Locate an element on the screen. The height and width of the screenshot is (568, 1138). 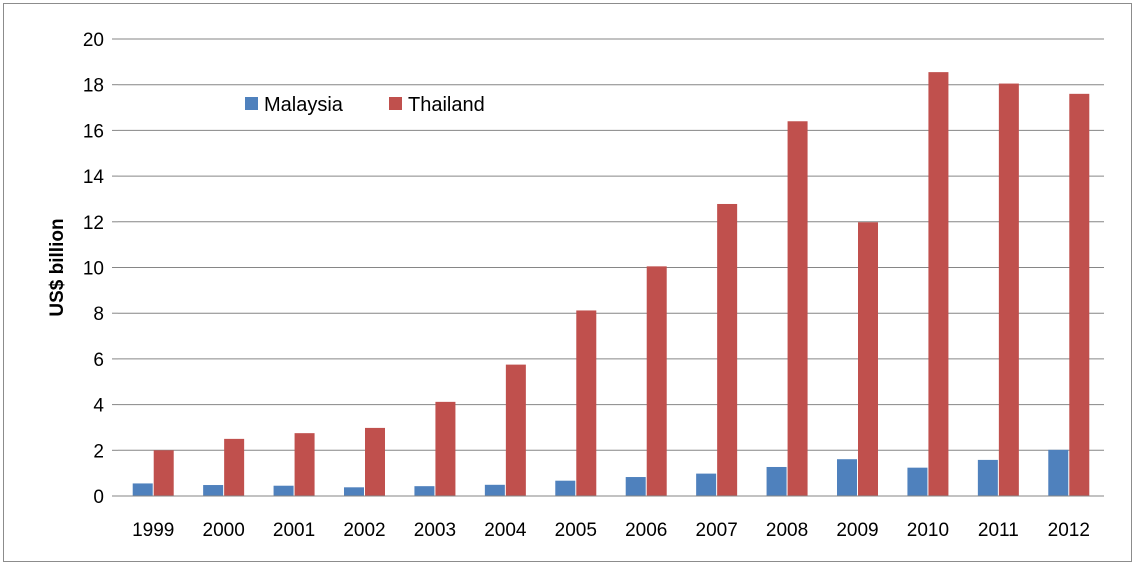
bar-malaysia-2004 is located at coordinates (494, 490).